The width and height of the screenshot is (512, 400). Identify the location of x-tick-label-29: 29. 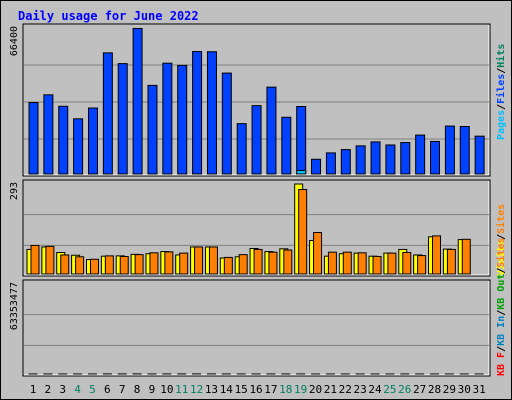
(449, 389).